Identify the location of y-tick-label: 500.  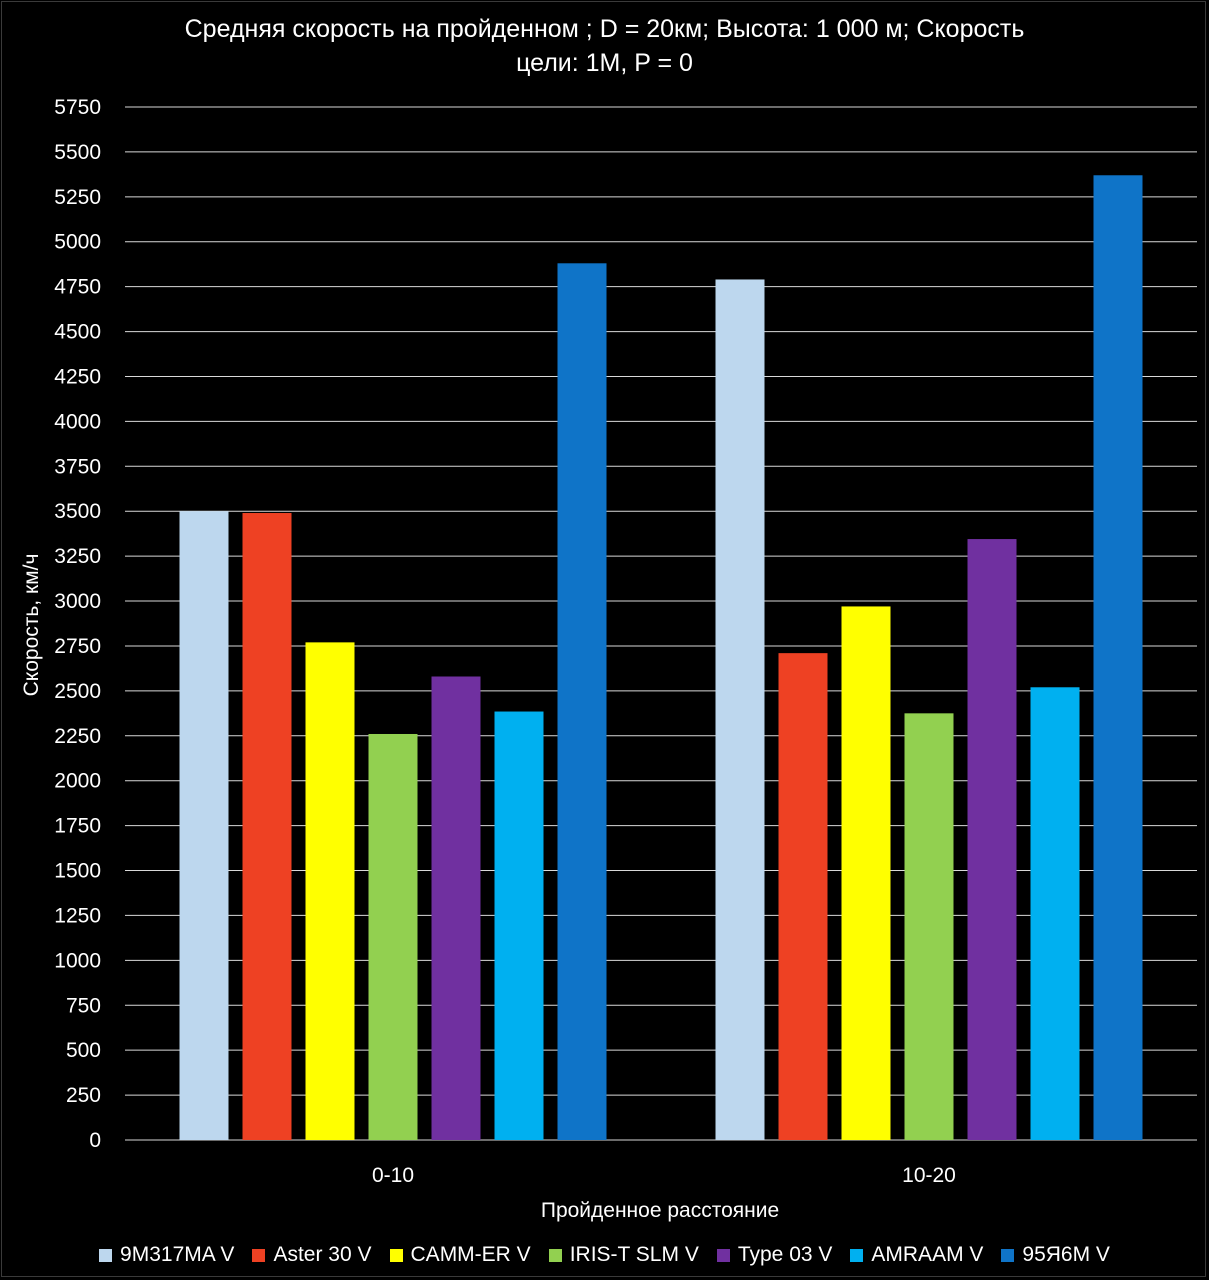
(83, 1050).